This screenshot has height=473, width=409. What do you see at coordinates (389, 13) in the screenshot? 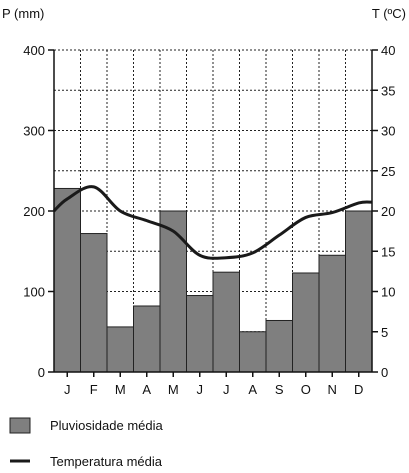
I see `right-axis-title: T (ºC)` at bounding box center [389, 13].